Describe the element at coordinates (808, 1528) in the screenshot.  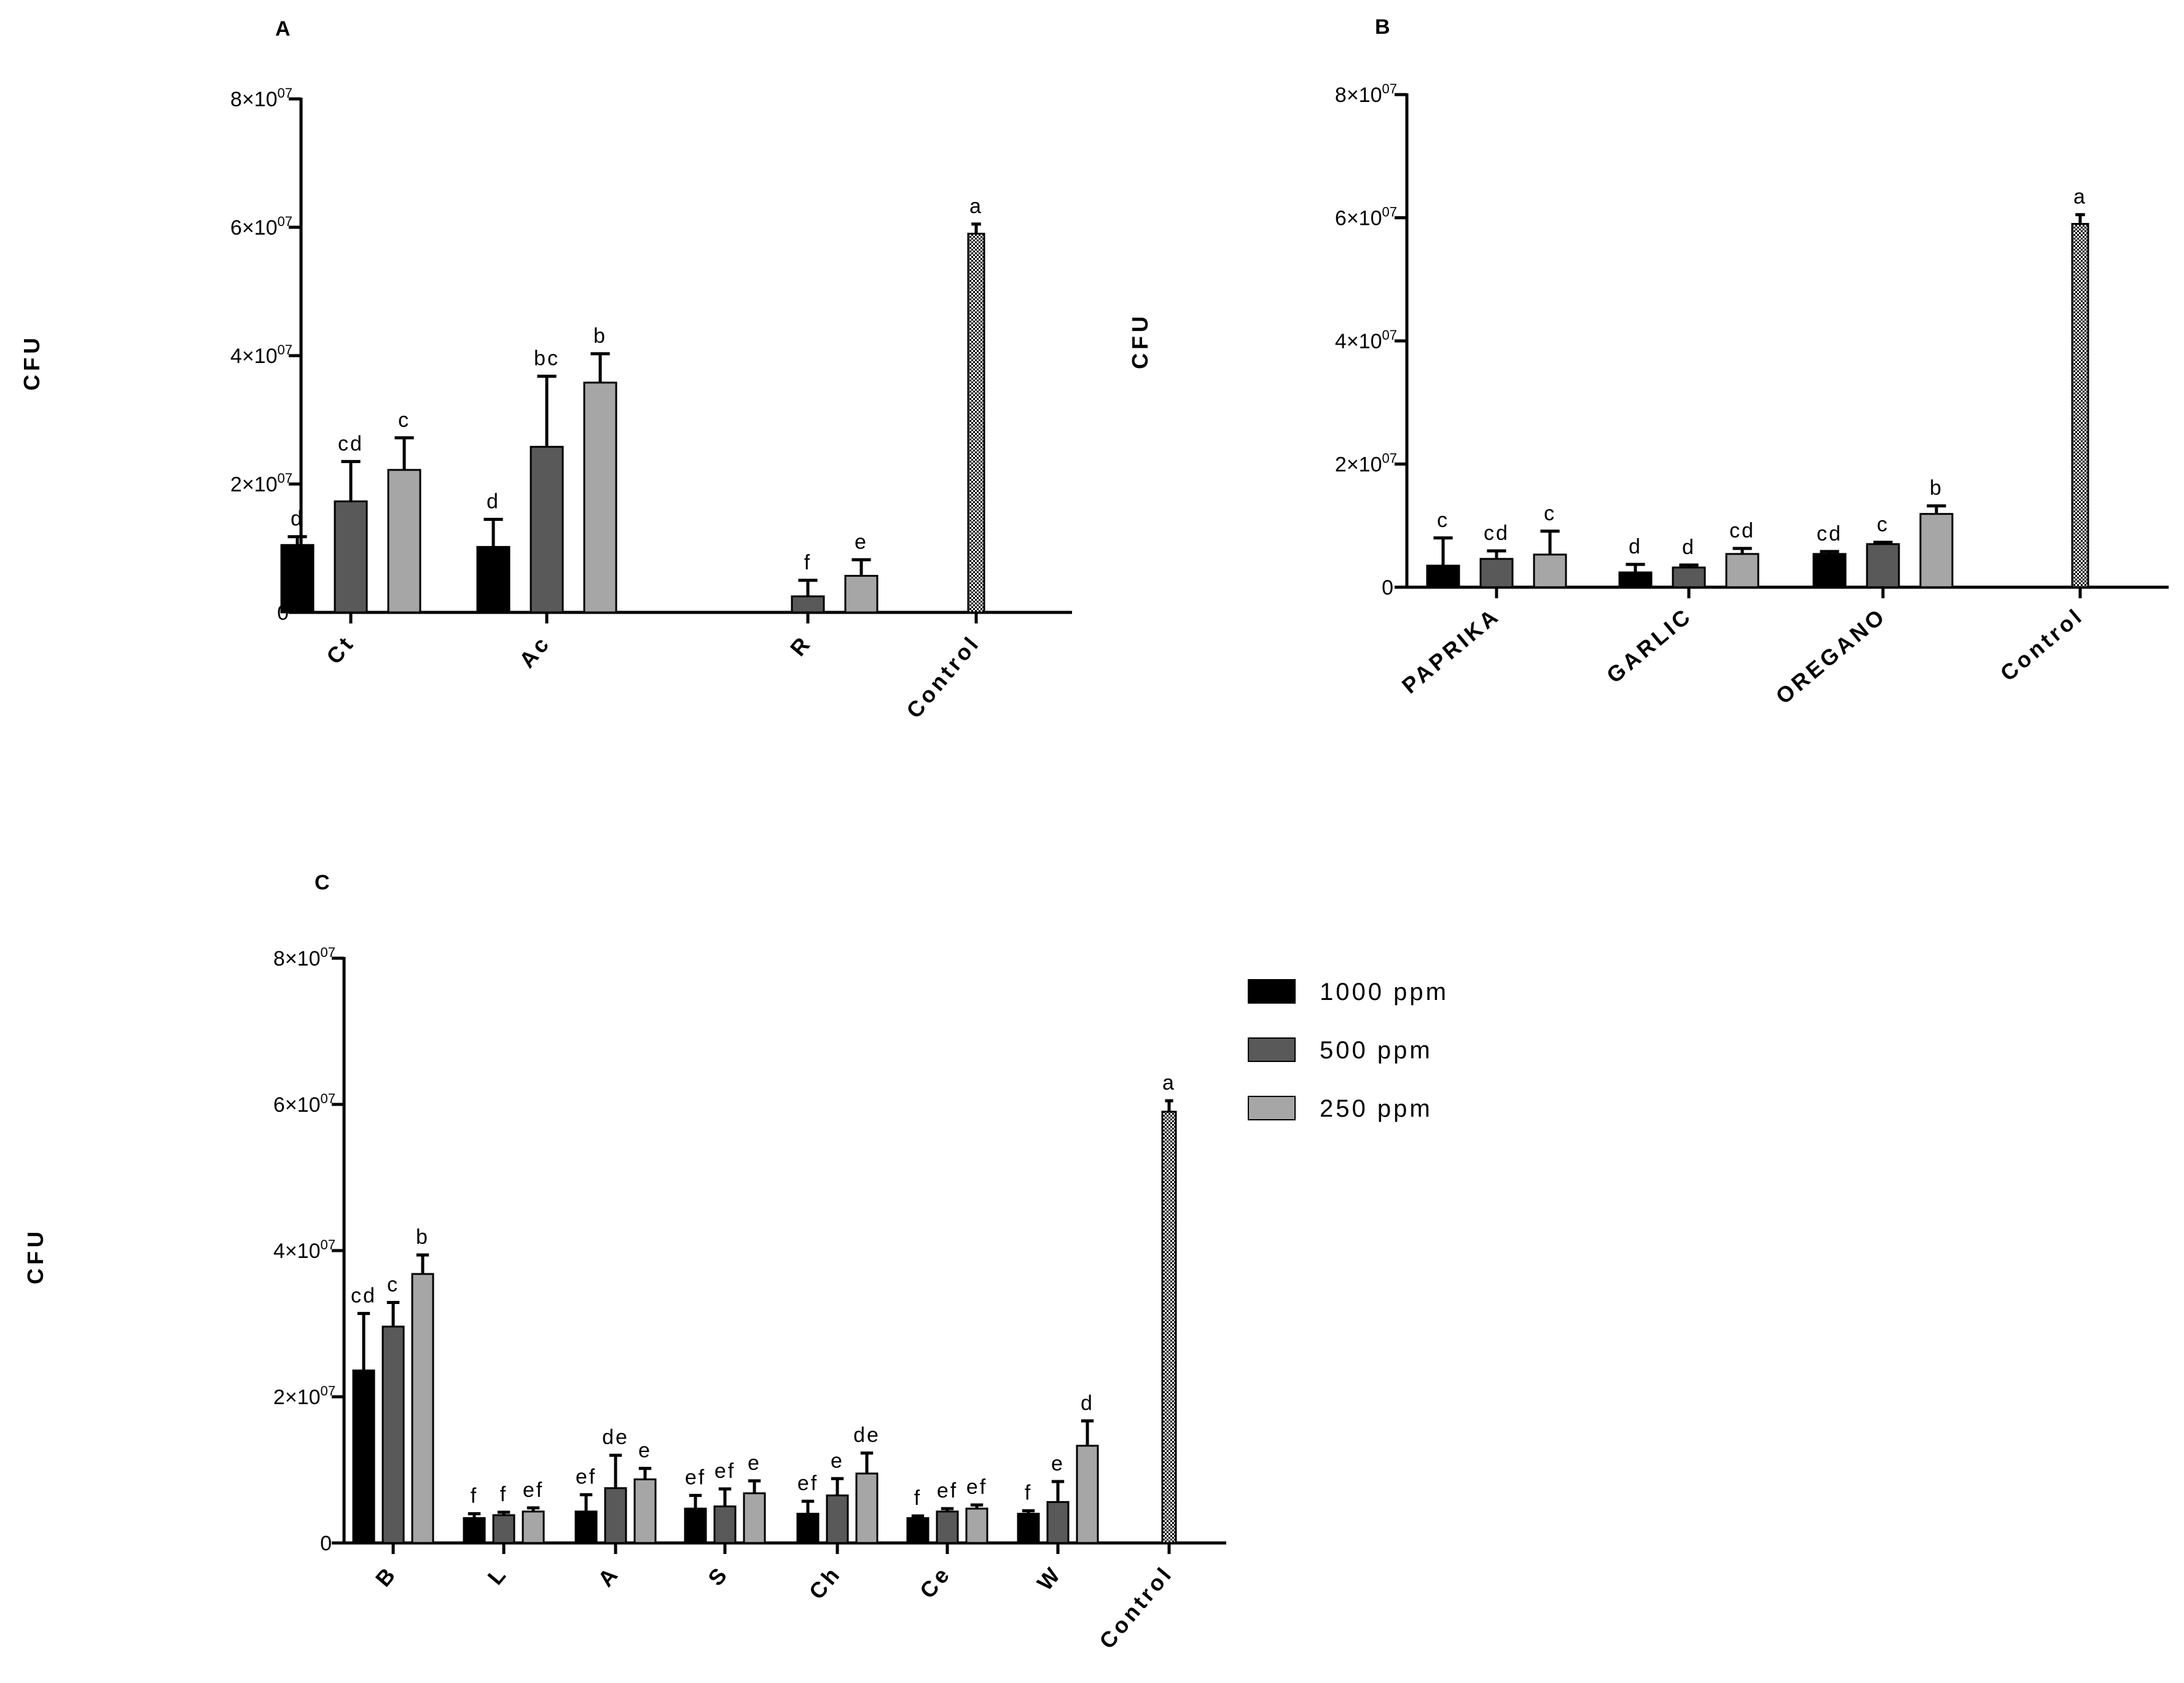
I see `panel-c-bar-ch-s0` at that location.